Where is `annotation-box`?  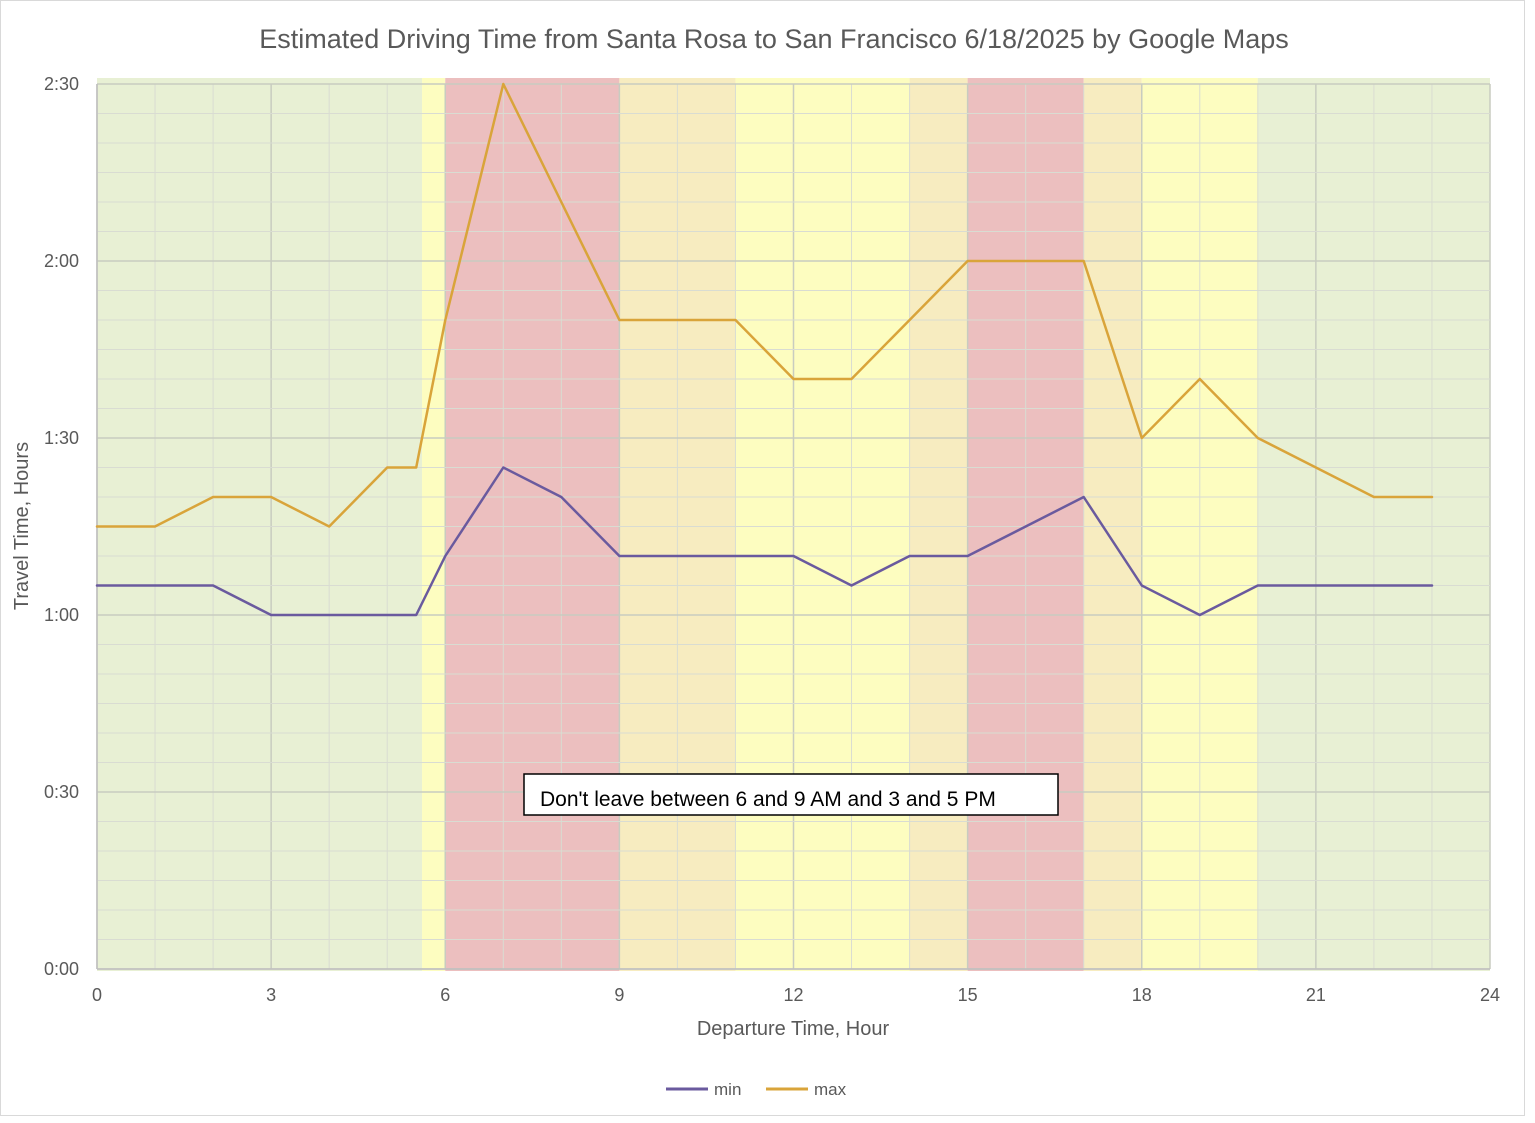
annotation-box is located at coordinates (791, 794).